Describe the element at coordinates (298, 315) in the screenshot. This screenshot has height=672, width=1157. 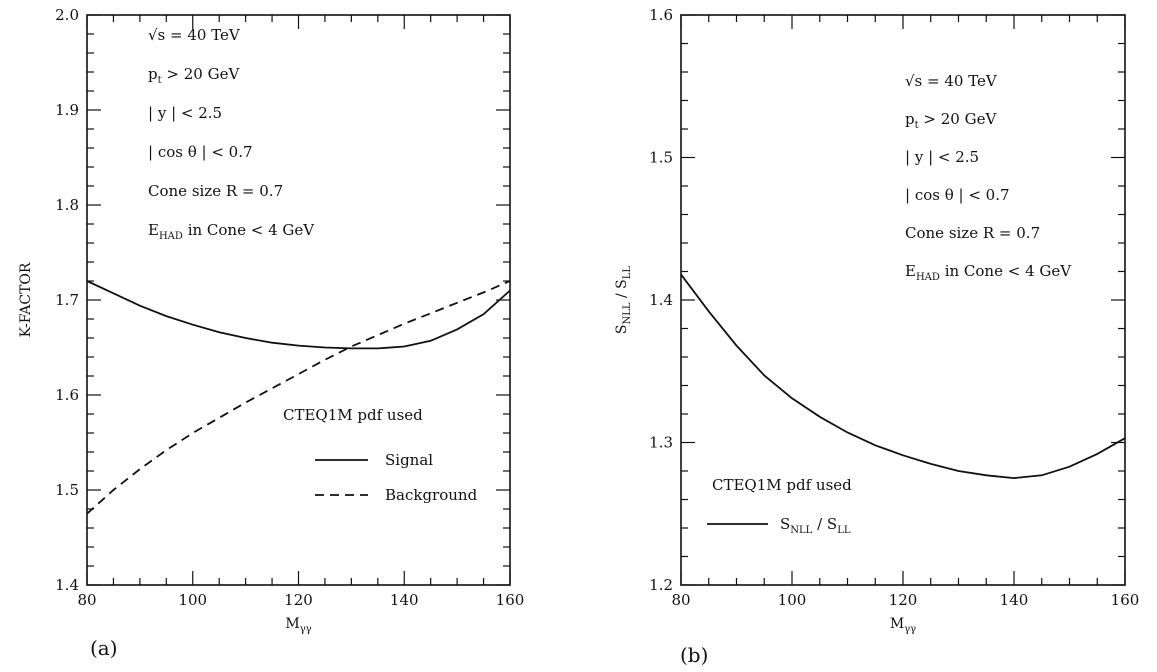
I see `series-line-signal` at that location.